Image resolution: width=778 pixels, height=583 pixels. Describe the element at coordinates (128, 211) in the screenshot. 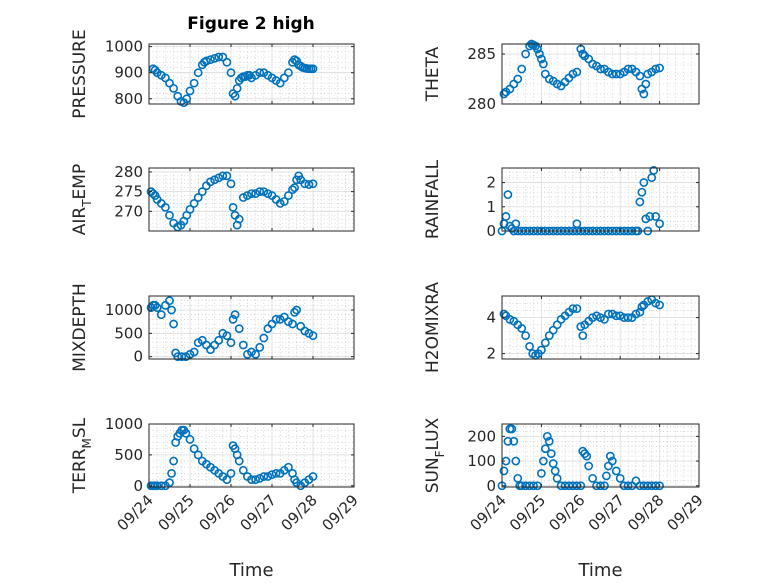

I see `y-tick-label: 270` at that location.